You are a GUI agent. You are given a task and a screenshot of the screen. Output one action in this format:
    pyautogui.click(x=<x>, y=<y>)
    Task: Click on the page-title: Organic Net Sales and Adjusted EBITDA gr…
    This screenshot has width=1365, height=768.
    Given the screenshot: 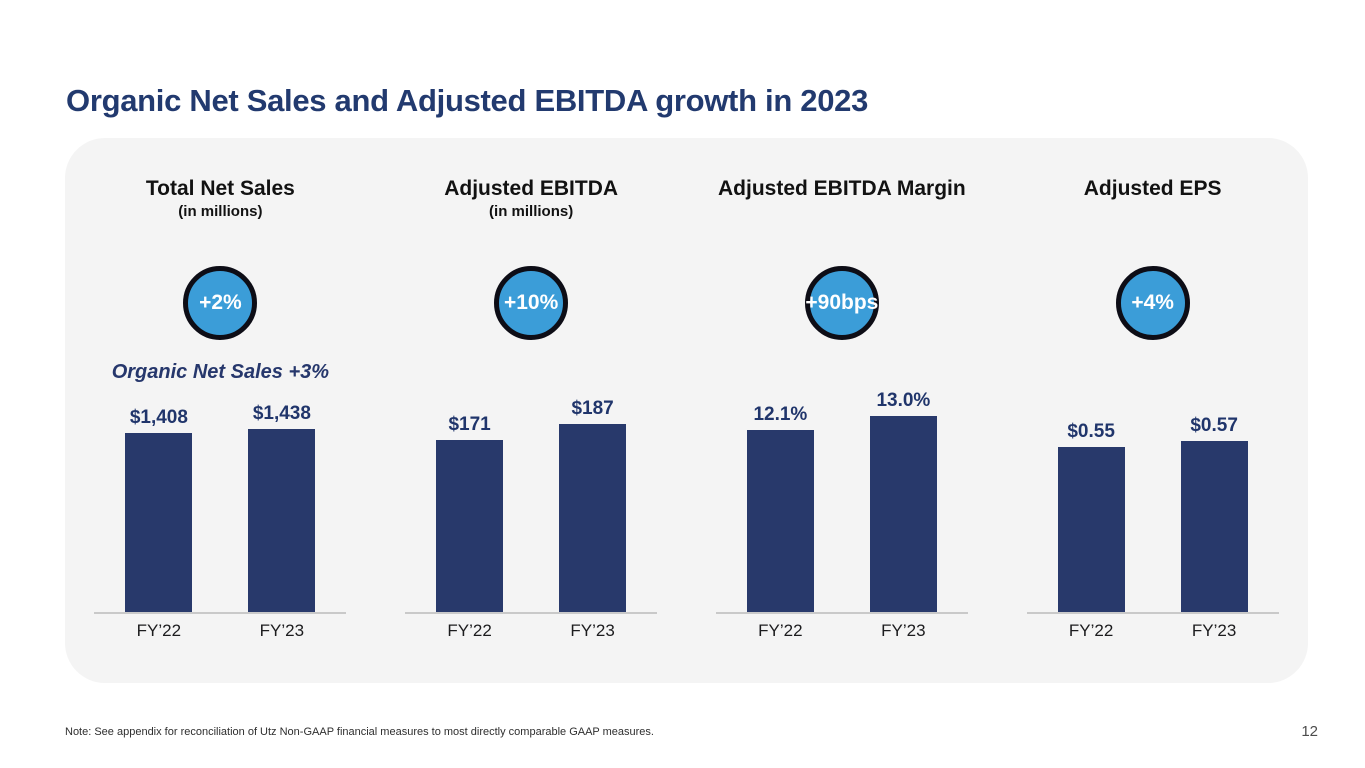 What is the action you would take?
    pyautogui.click(x=467, y=100)
    